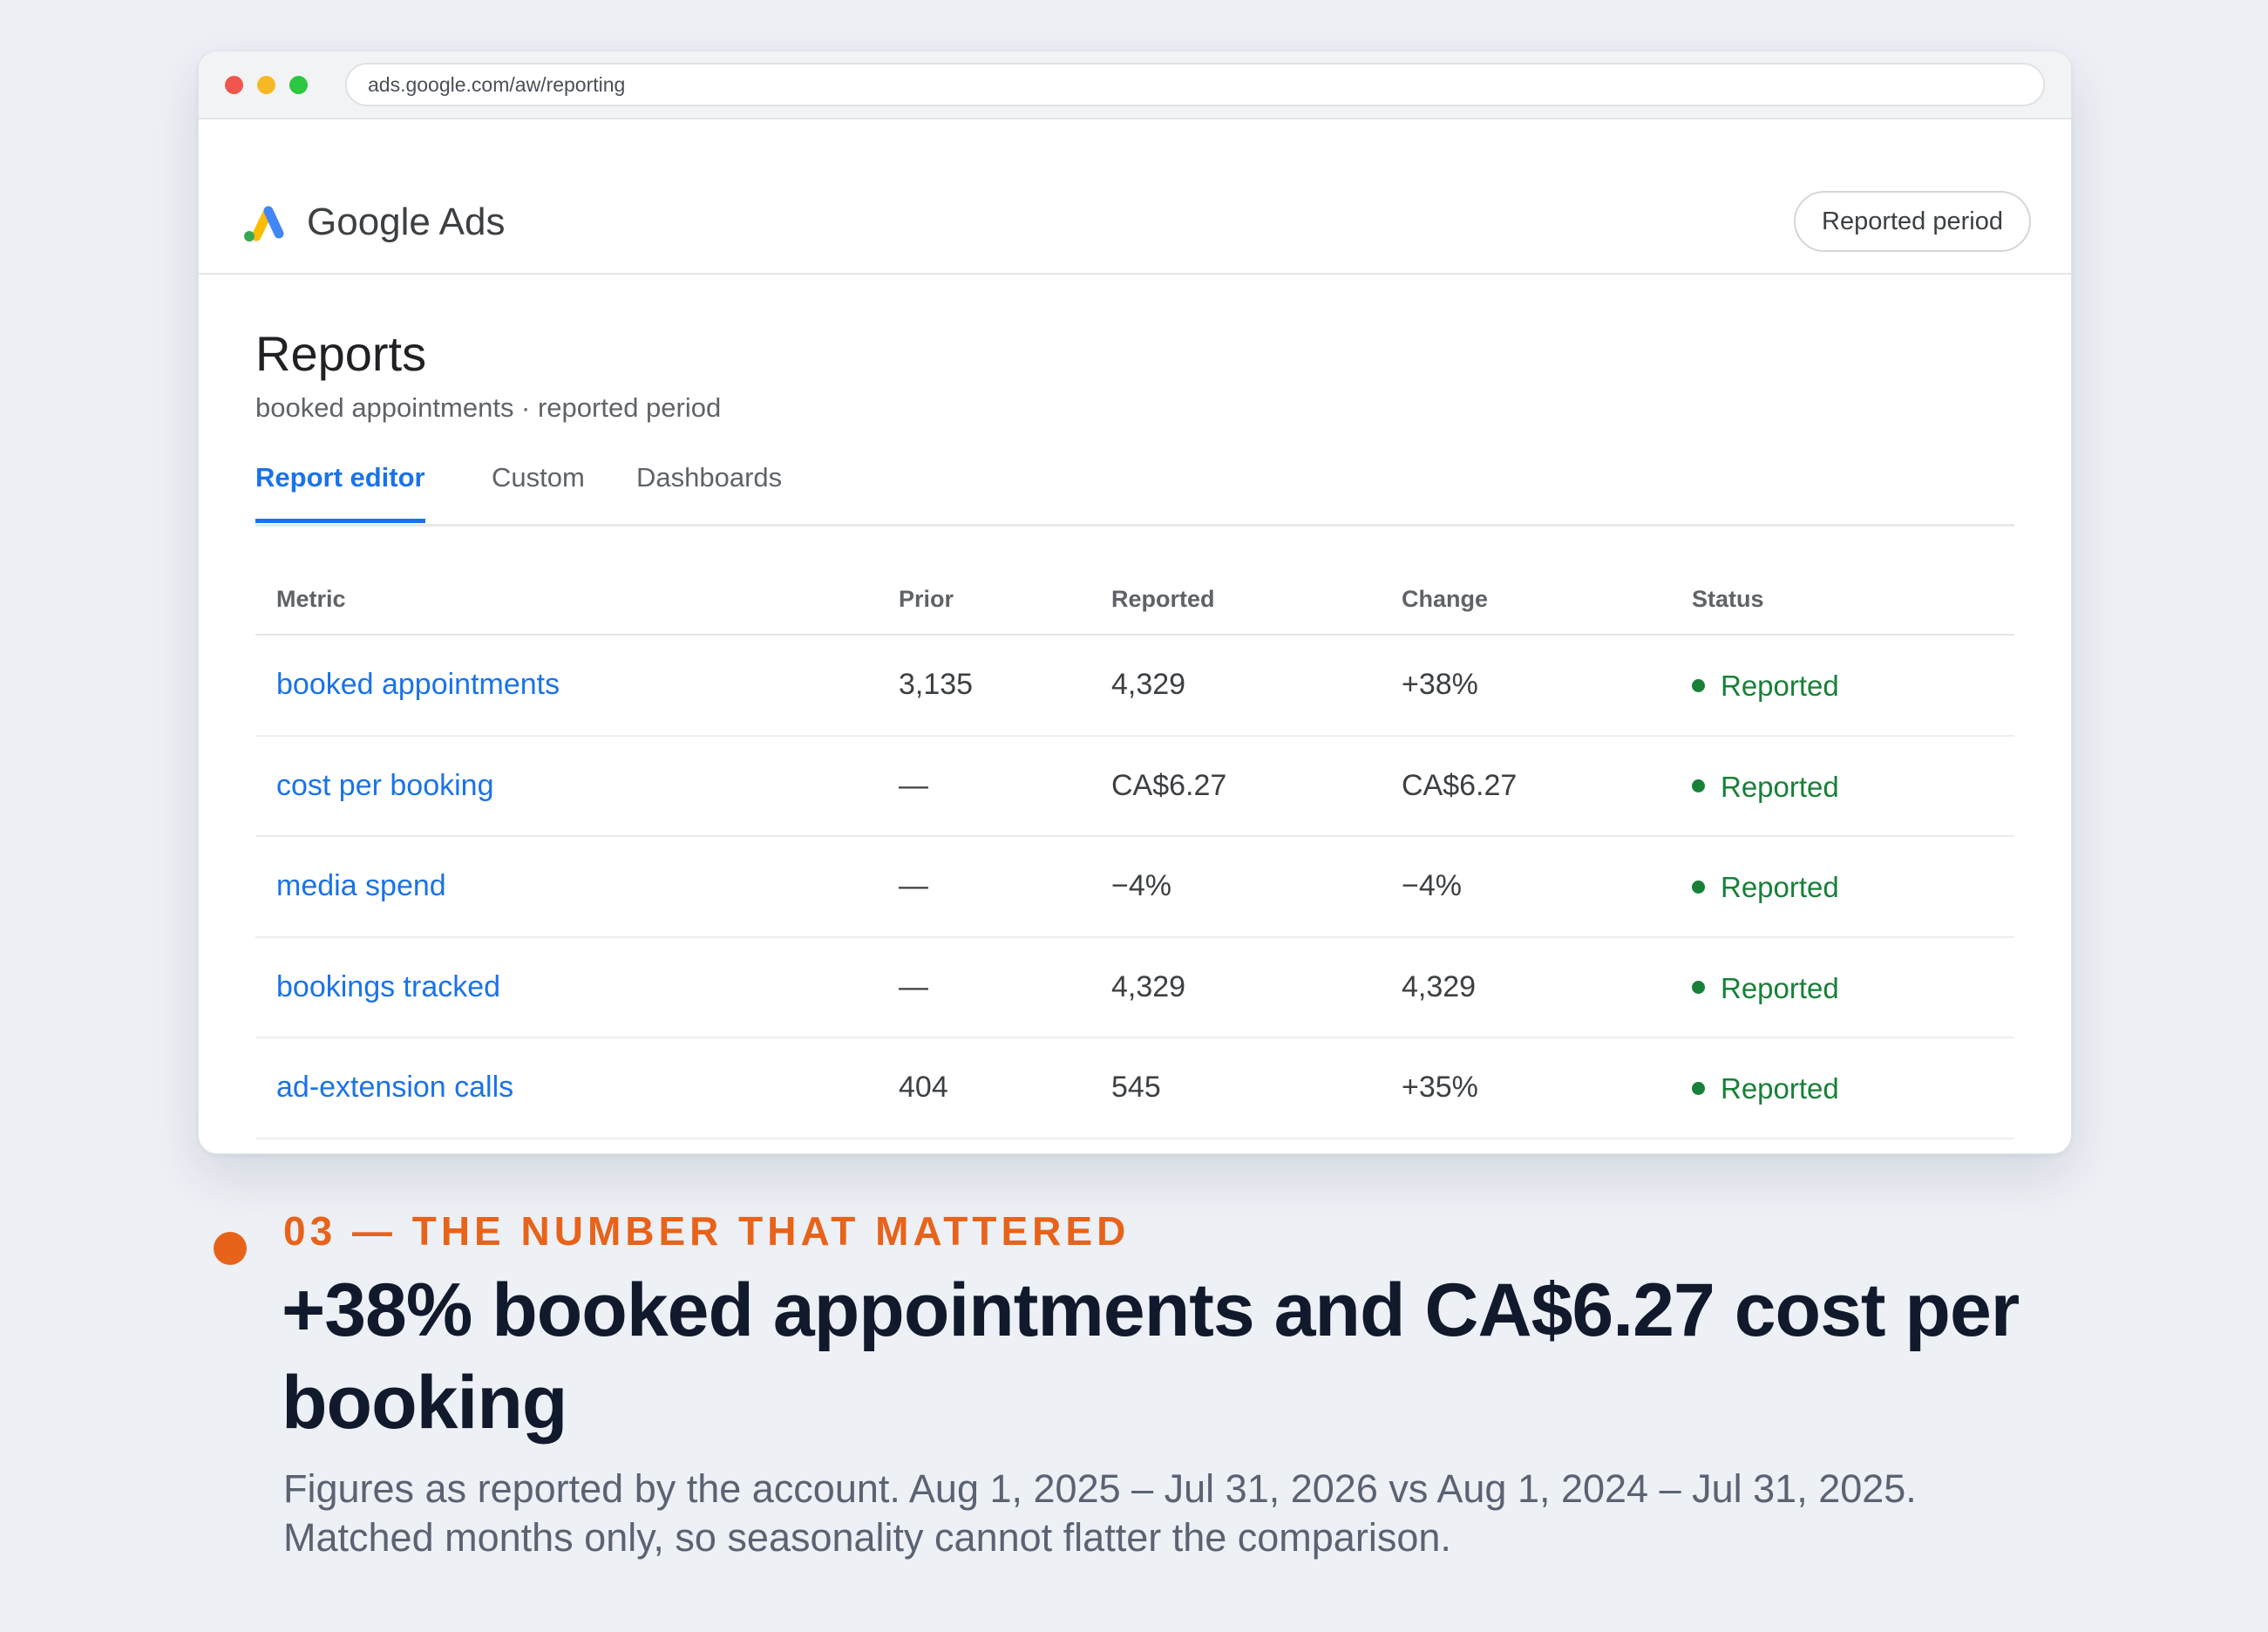  Describe the element at coordinates (707, 1231) in the screenshot. I see `section-eyebrow: 03 — THE NUMBER THAT MATTERED` at that location.